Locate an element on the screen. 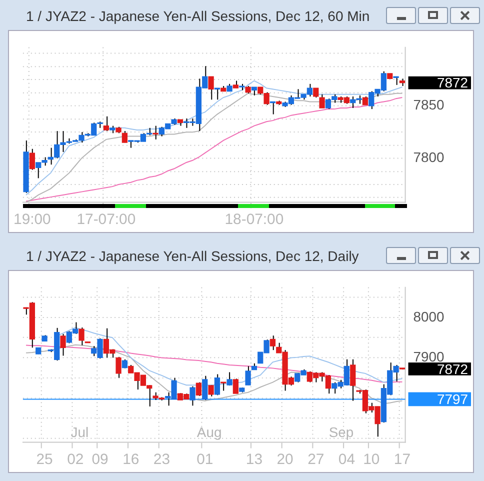  x-tick-label: 18-07:00 is located at coordinates (254, 220).